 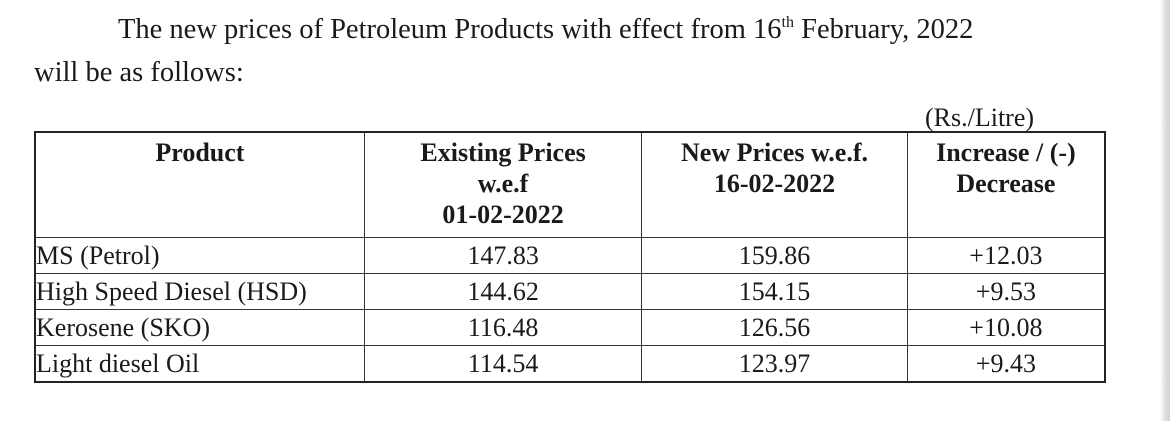 I want to click on product-name-cell: High Speed Diesel (HSD), so click(x=199, y=291).